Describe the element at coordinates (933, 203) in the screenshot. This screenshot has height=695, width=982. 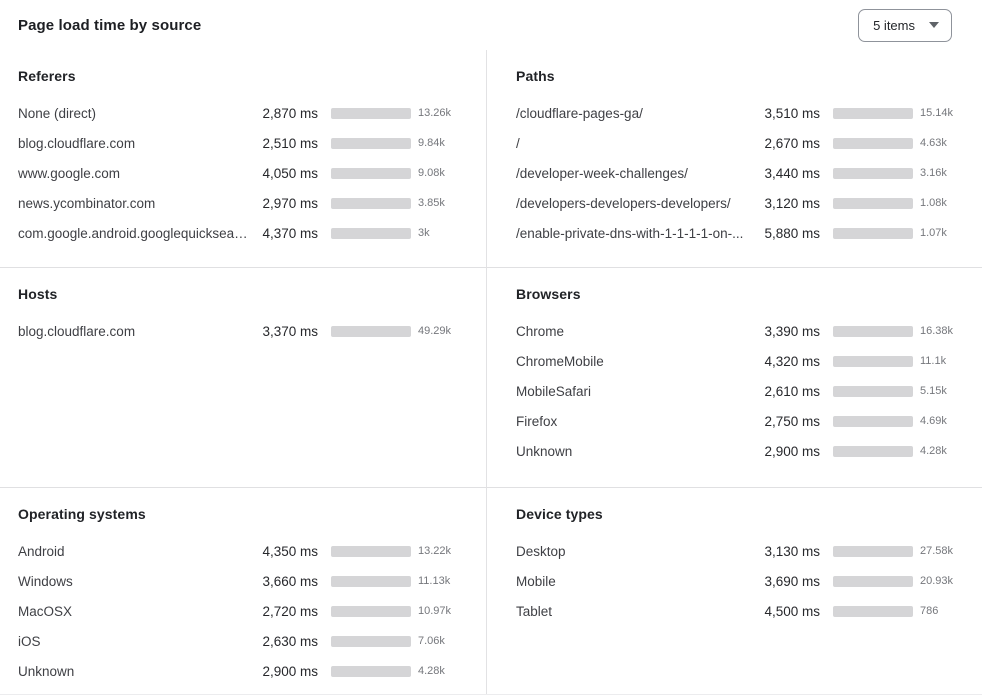
I see `row-count: 1.08k` at that location.